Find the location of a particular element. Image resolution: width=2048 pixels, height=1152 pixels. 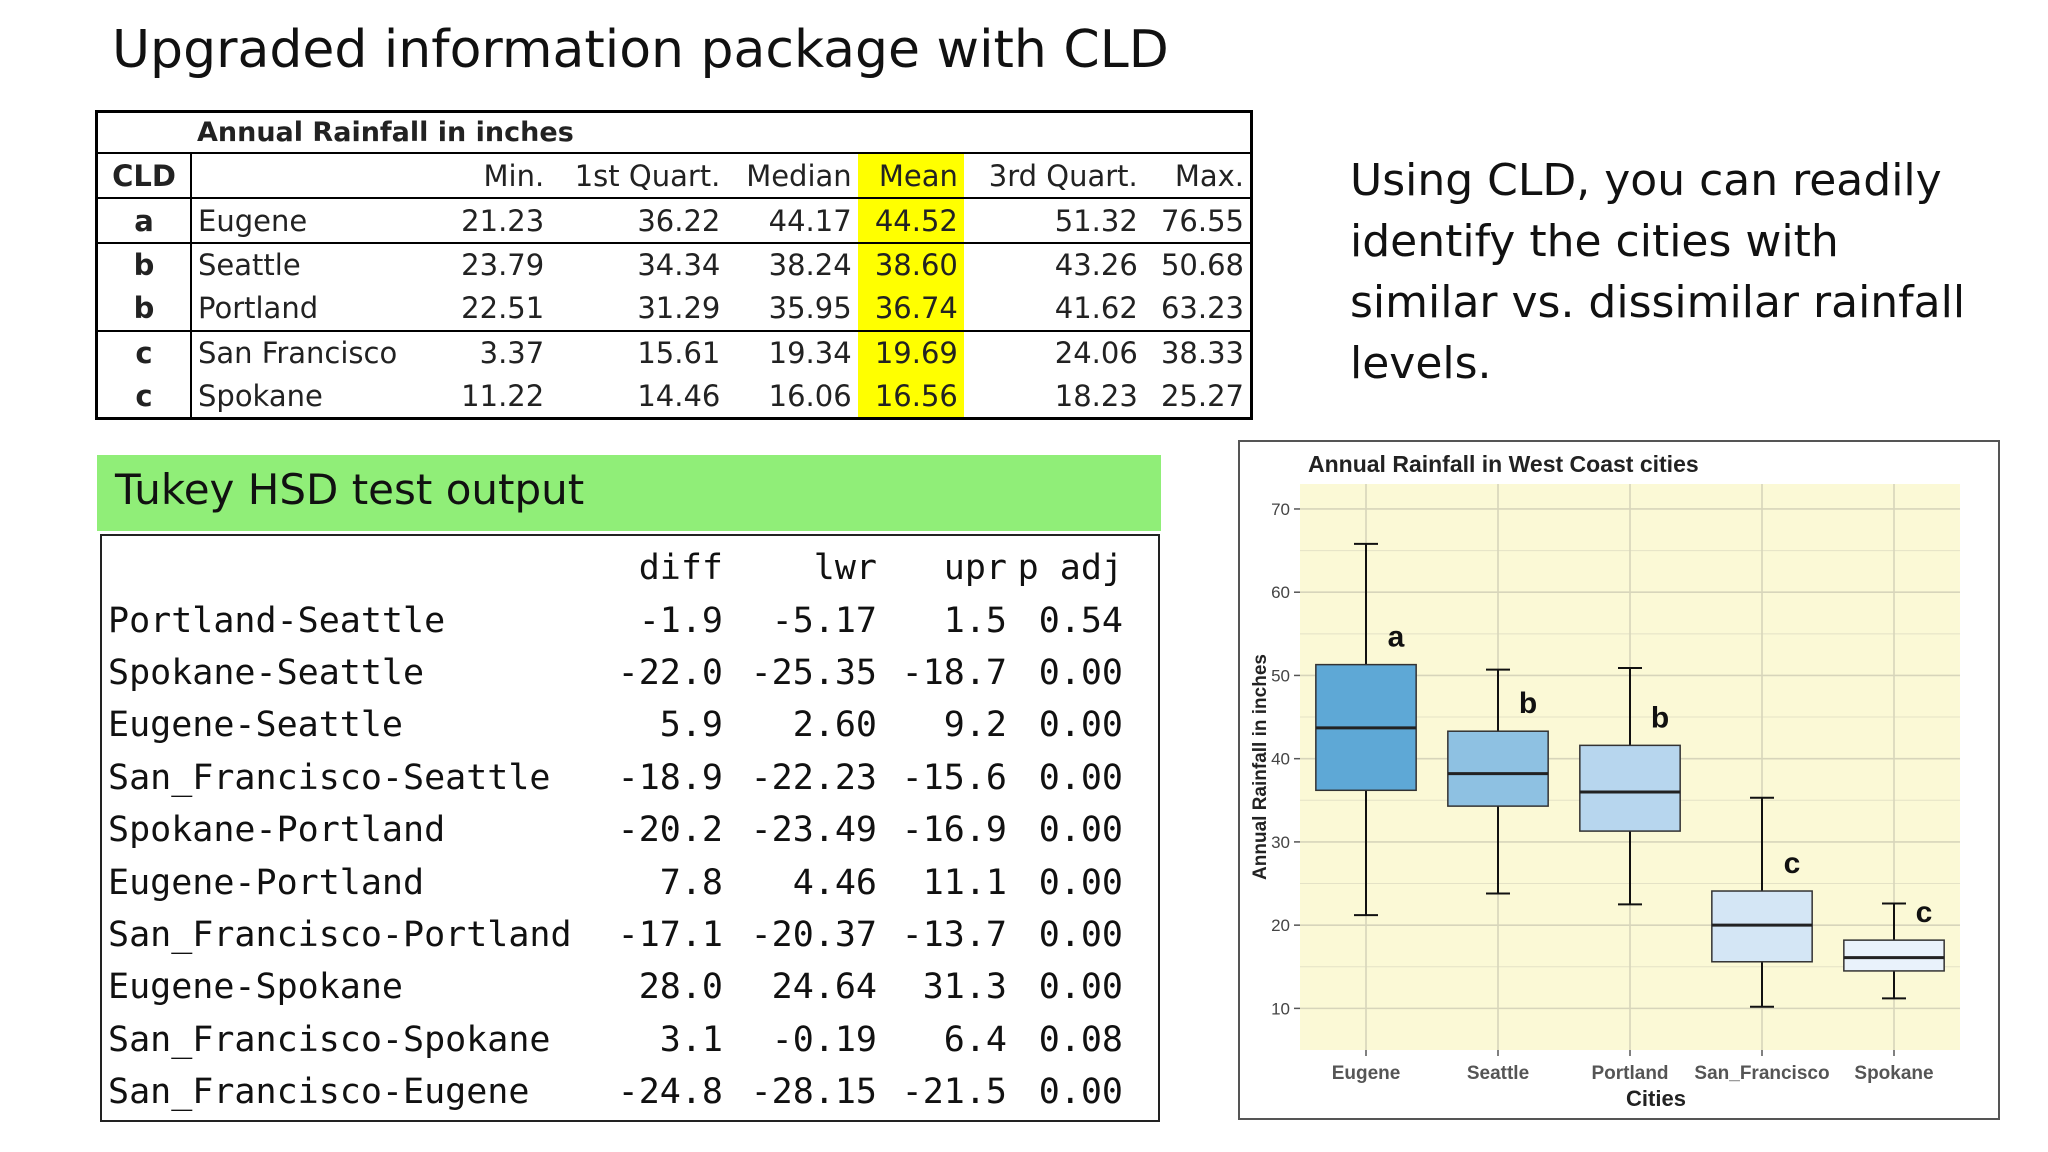

chart-title: Annual Rainfall in West Coast cities is located at coordinates (1503, 464).